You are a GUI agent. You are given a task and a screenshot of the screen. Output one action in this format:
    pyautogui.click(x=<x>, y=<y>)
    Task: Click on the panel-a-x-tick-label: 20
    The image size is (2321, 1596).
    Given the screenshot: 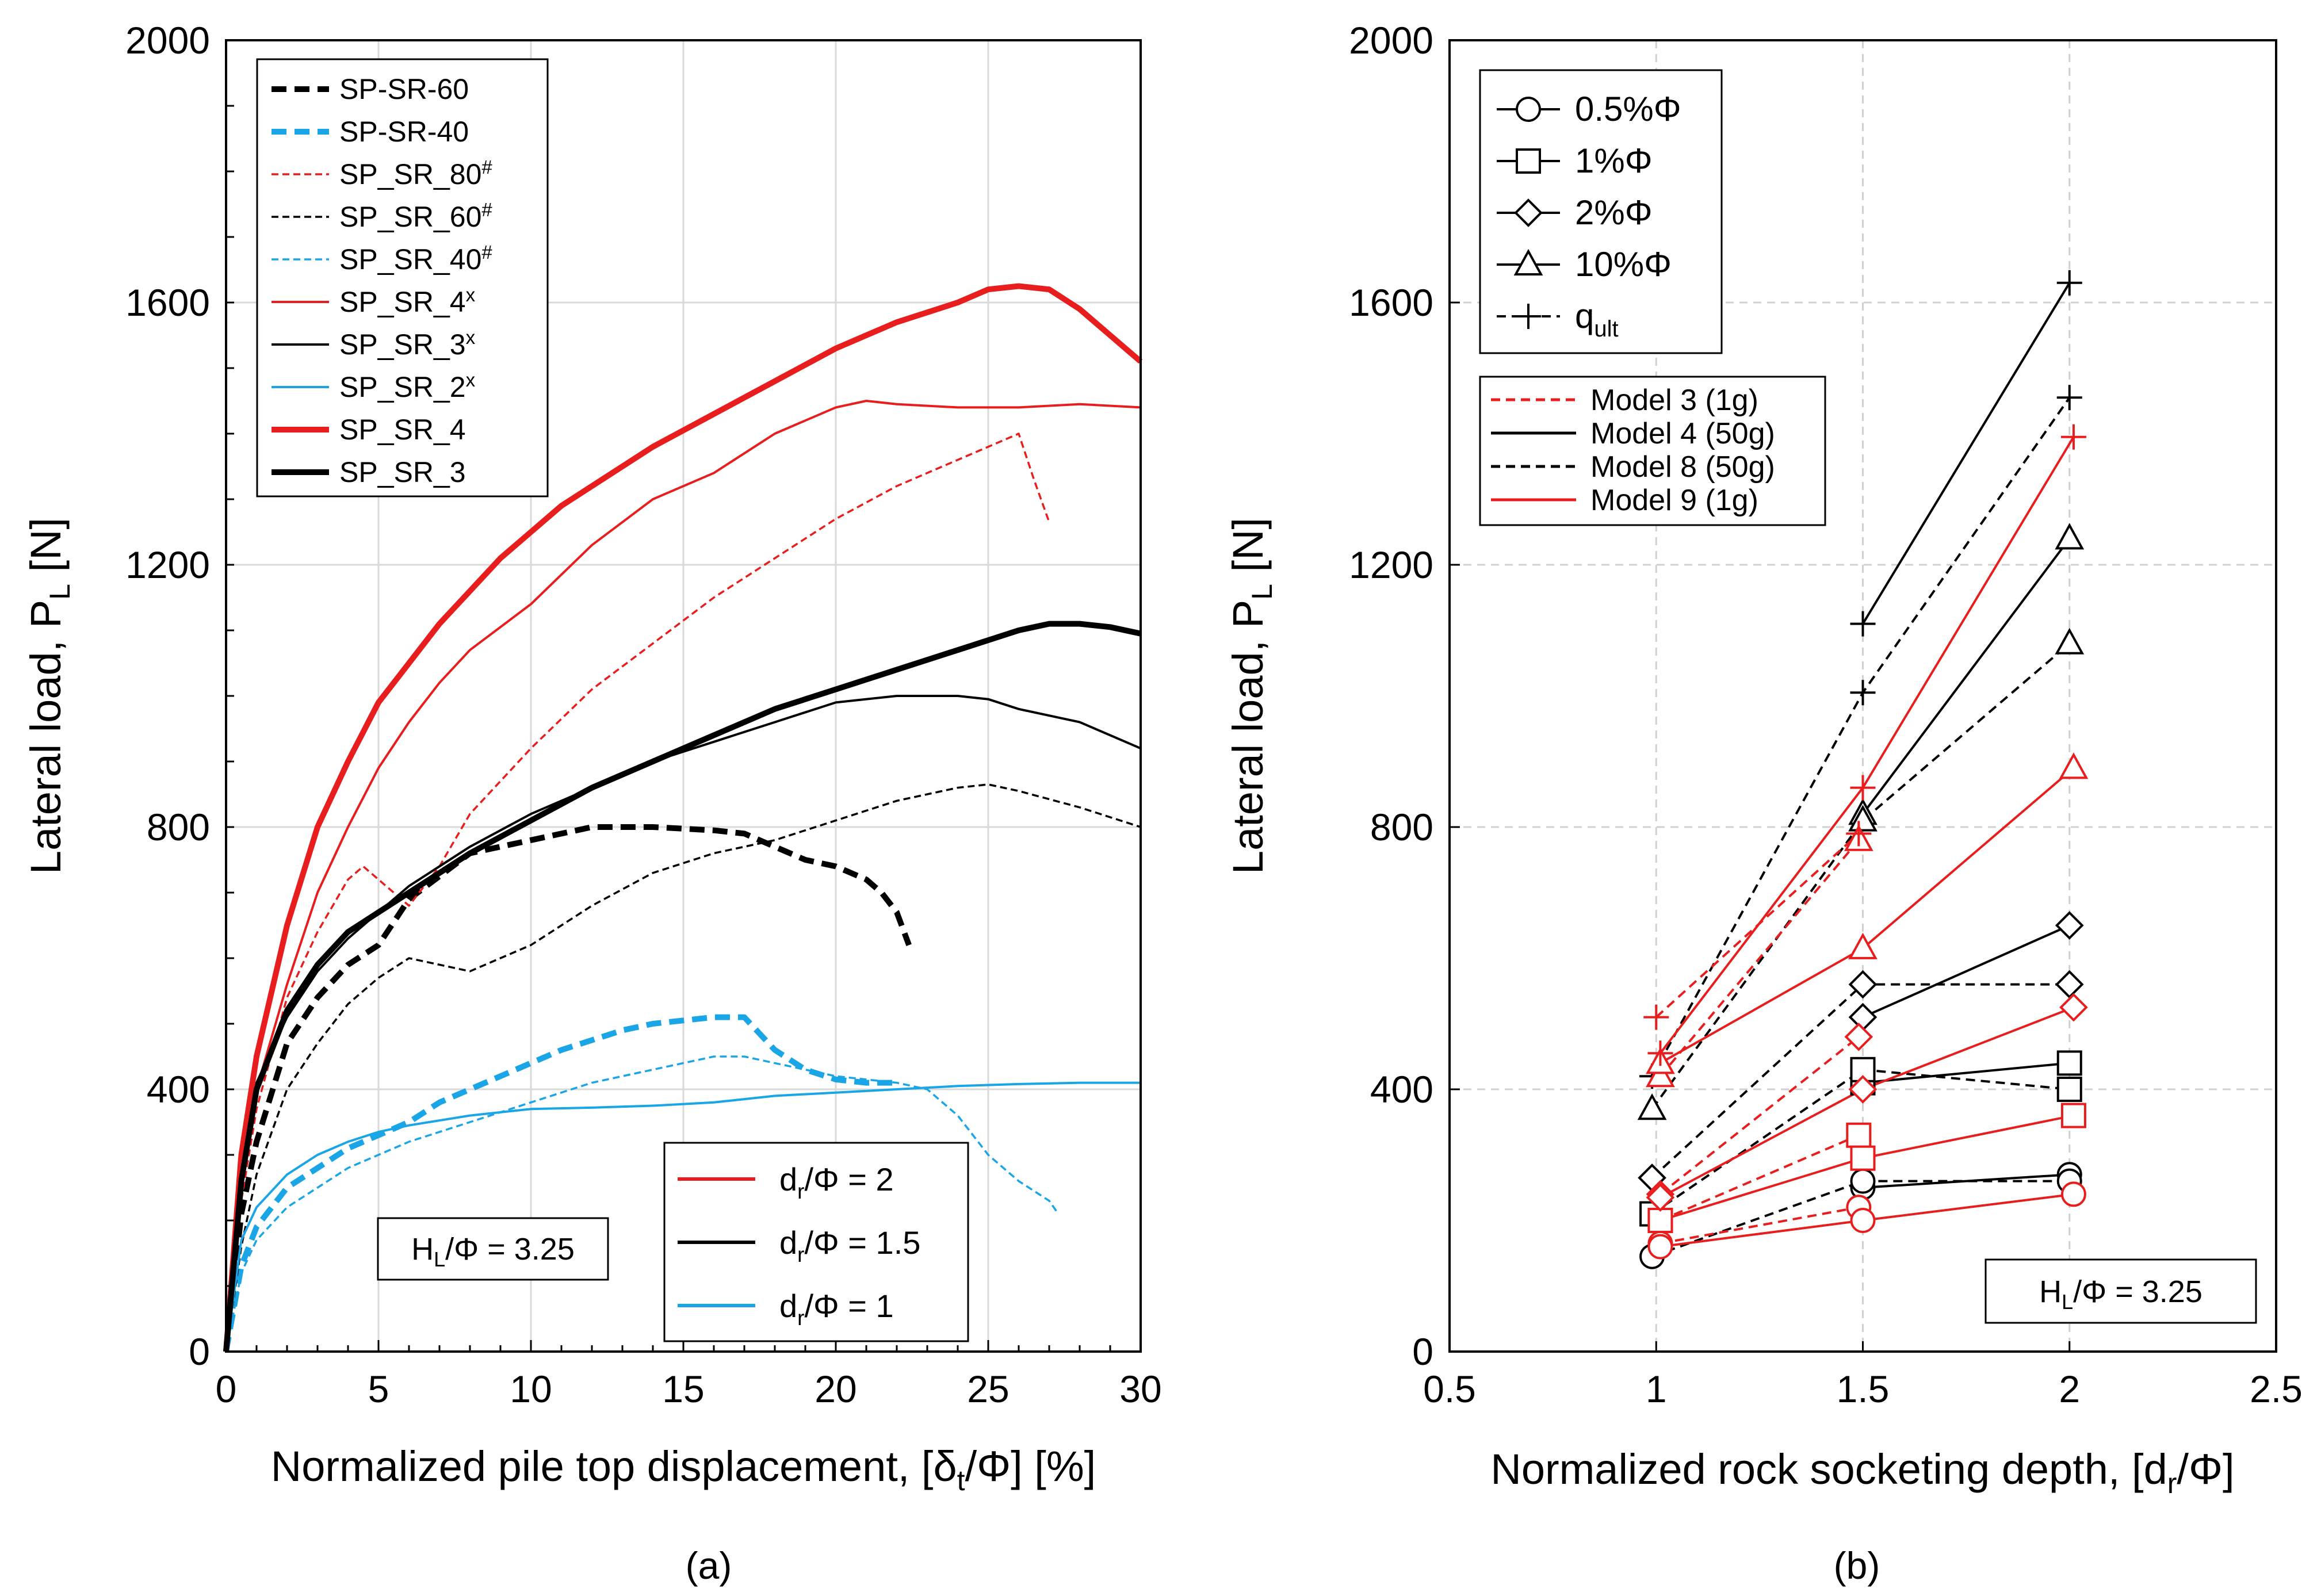 What is the action you would take?
    pyautogui.click(x=836, y=1389)
    